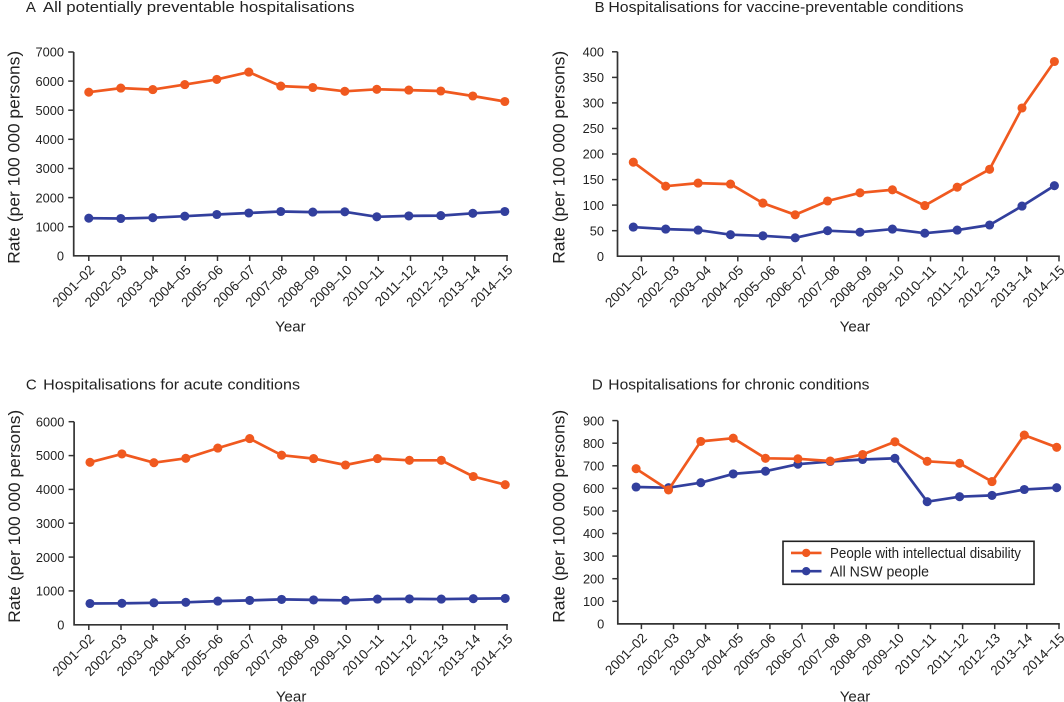 The height and width of the screenshot is (702, 1064). What do you see at coordinates (593, 420) in the screenshot?
I see `svg-text: 900` at bounding box center [593, 420].